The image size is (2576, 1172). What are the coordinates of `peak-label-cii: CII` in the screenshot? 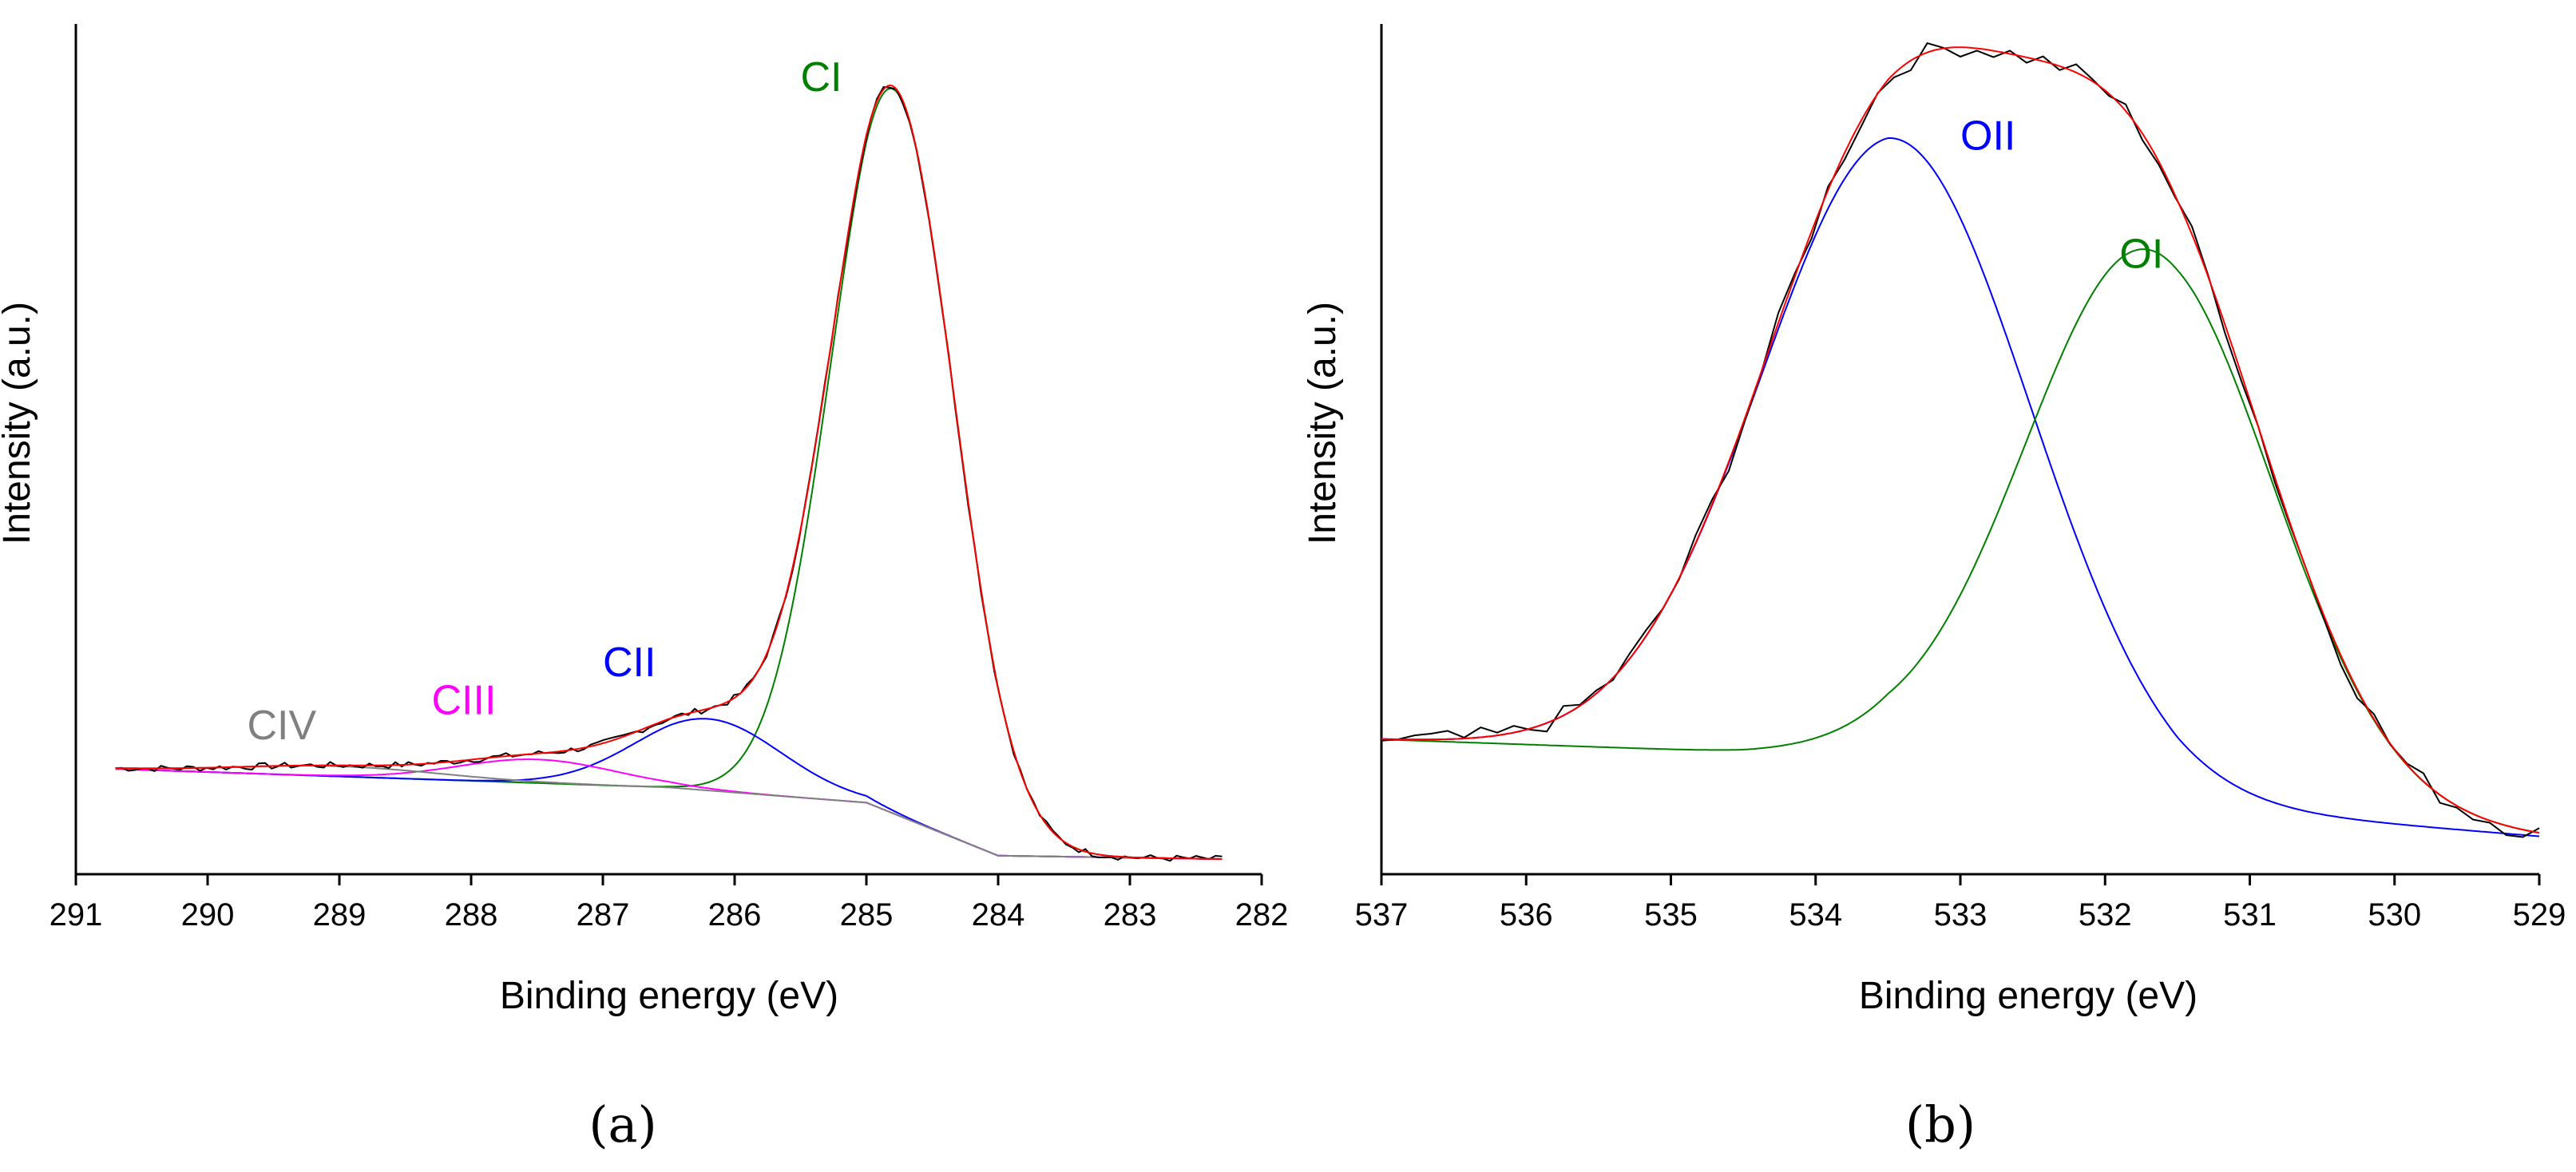 It's located at (629, 662).